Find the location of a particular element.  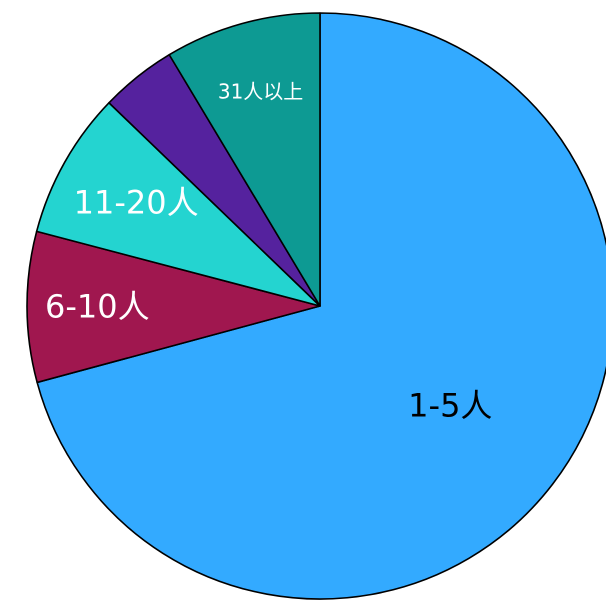

pie-slice-31-plus is located at coordinates (244, 159).